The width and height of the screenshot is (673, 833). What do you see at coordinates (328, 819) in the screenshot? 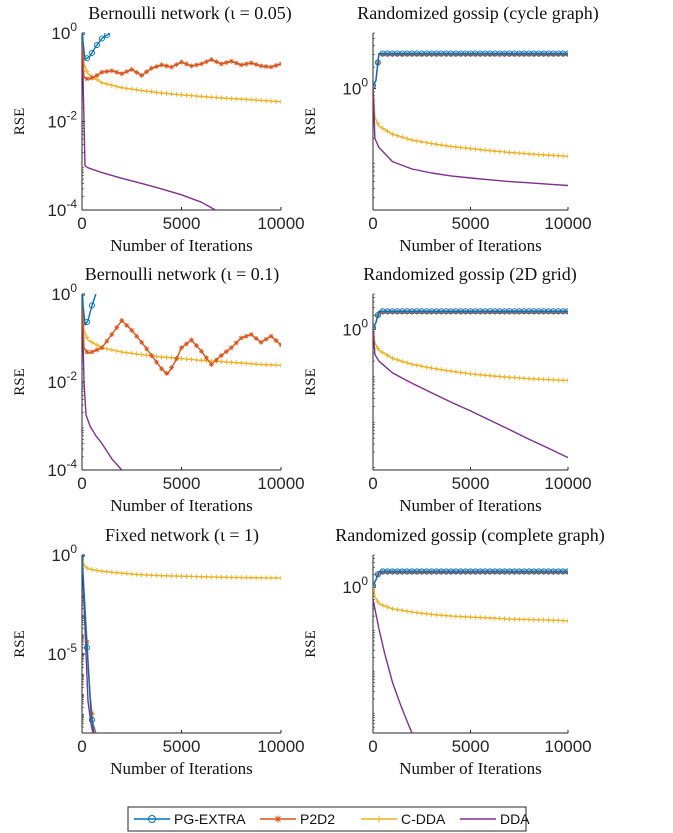
I see `legend: PG-EXTRA P2D2 C-DDA DDA` at bounding box center [328, 819].